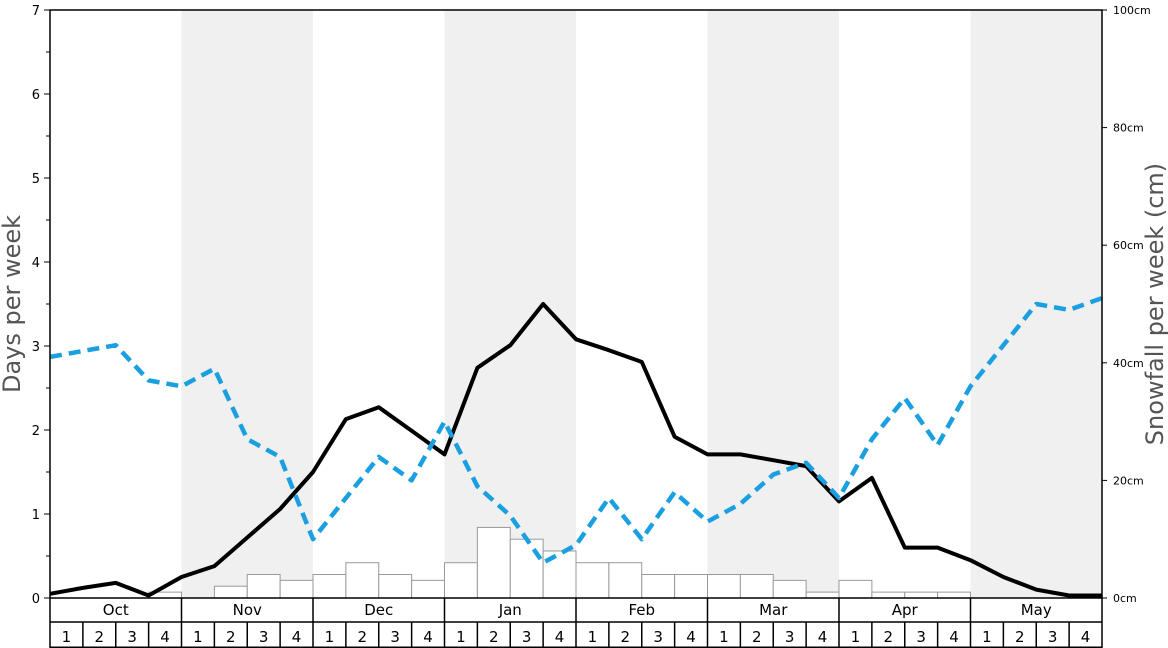 The width and height of the screenshot is (1168, 648). I want to click on right-tick-label: 60cm, so click(1128, 245).